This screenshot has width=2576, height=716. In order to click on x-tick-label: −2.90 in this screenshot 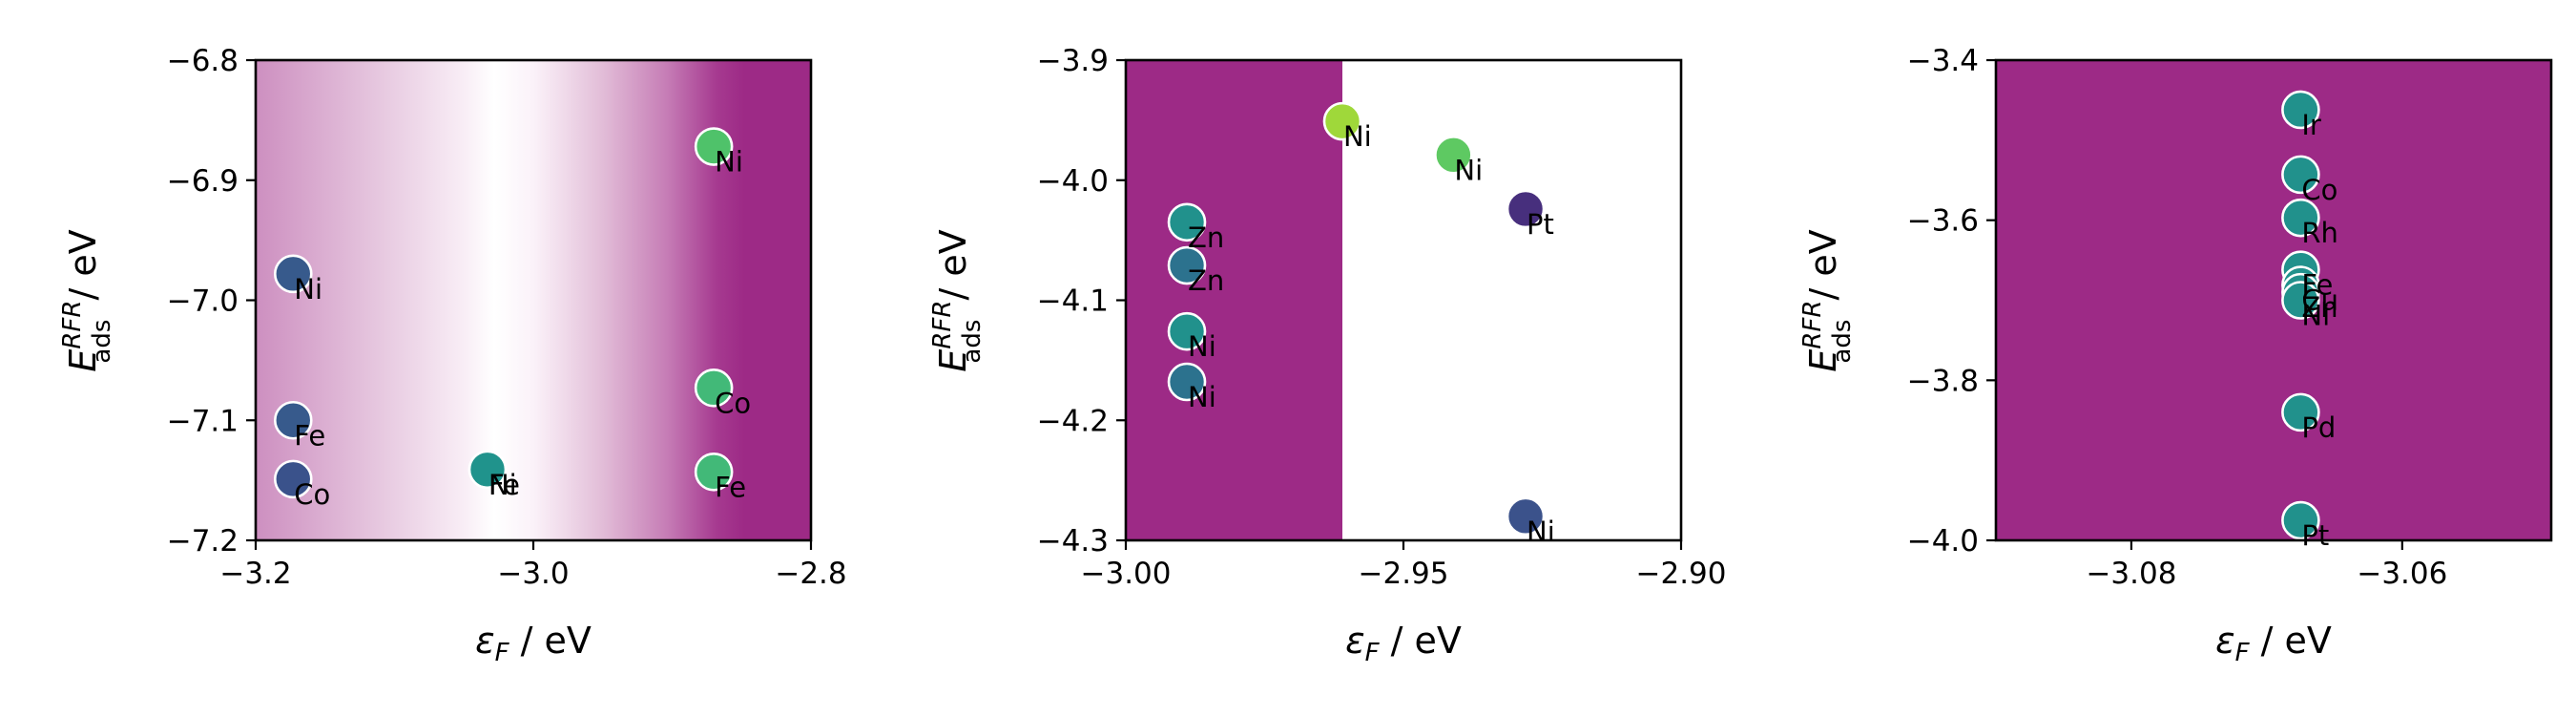, I will do `click(1681, 574)`.